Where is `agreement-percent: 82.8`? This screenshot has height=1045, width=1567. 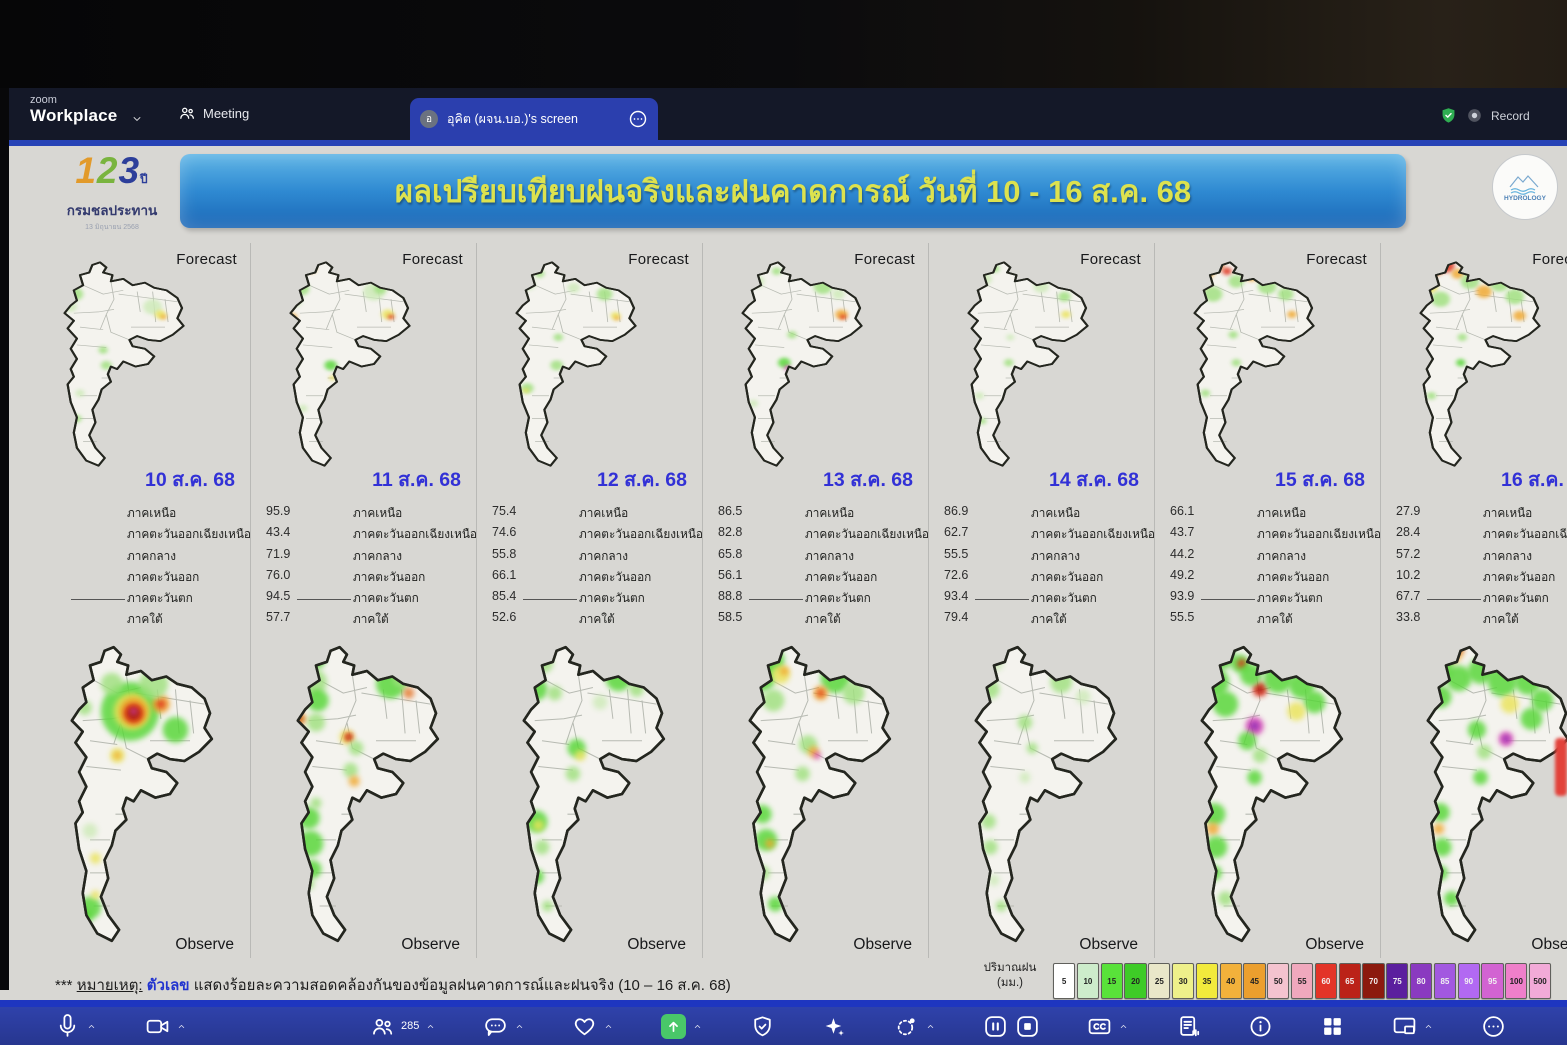
agreement-percent: 82.8 is located at coordinates (730, 532).